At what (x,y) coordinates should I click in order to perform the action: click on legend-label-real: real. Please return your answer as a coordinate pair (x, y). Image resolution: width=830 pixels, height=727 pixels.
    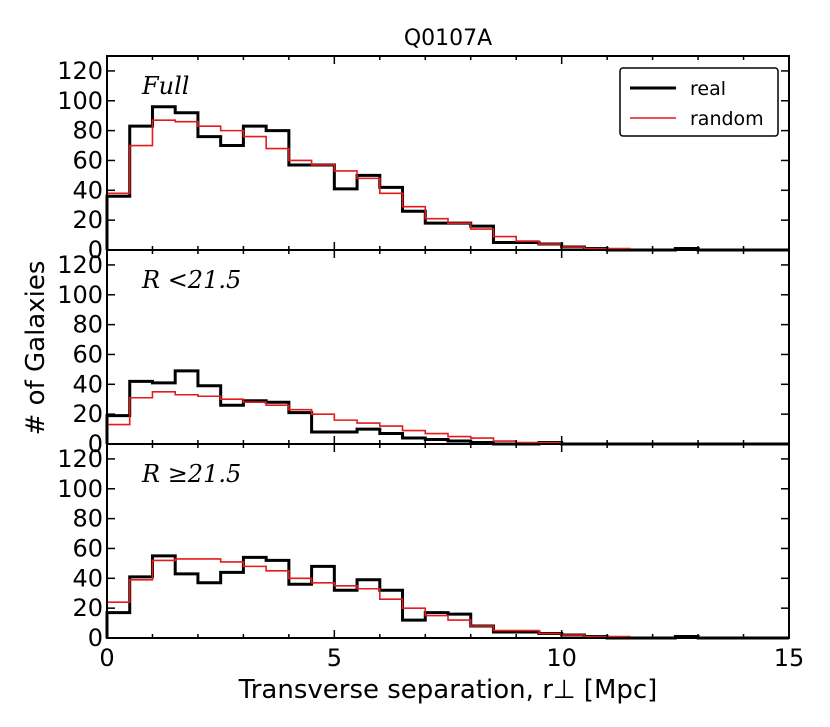
    Looking at the image, I should click on (708, 89).